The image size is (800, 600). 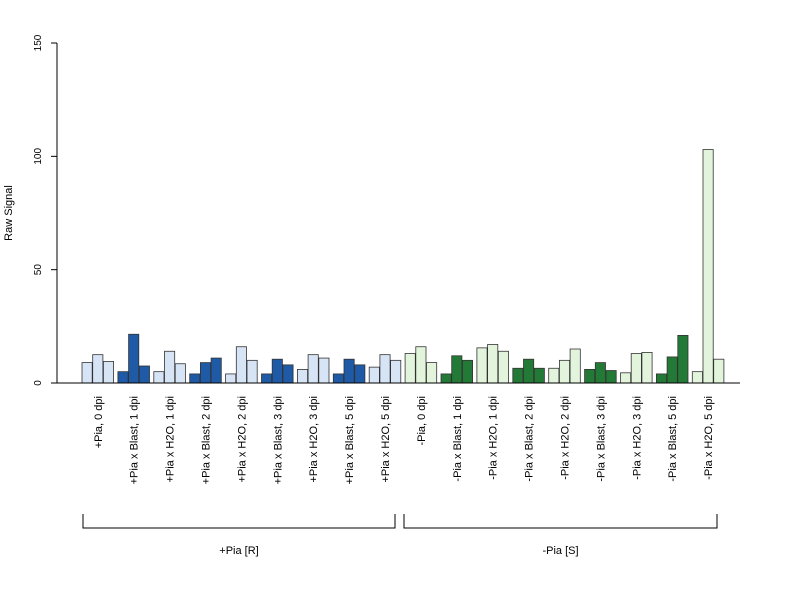 What do you see at coordinates (238, 551) in the screenshot?
I see `group-label: +Pia [R]` at bounding box center [238, 551].